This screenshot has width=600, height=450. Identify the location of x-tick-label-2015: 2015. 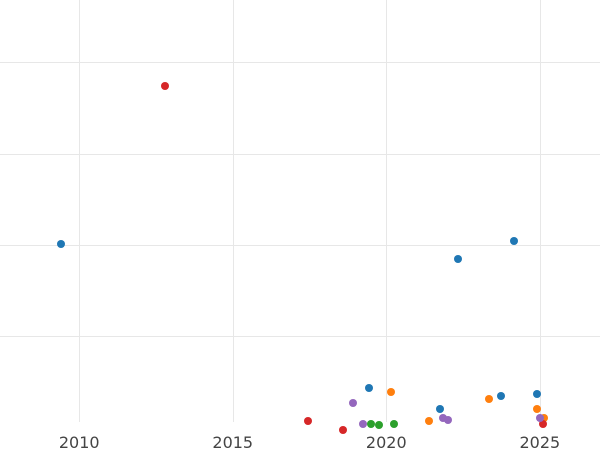
(233, 441).